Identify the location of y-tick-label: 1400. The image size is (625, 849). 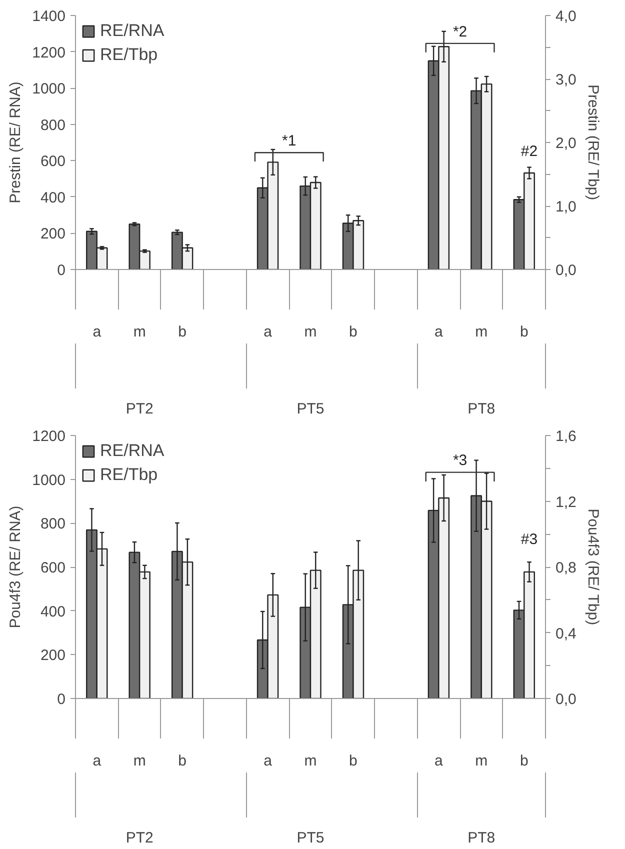
(49, 16).